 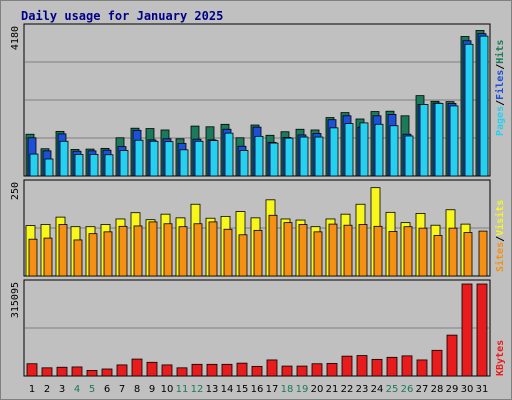 I want to click on legend-pages: Pages, so click(x=500, y=121).